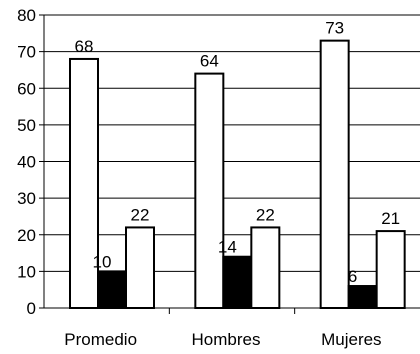 Image resolution: width=420 pixels, height=354 pixels. What do you see at coordinates (351, 339) in the screenshot?
I see `category-label: Mujeres` at bounding box center [351, 339].